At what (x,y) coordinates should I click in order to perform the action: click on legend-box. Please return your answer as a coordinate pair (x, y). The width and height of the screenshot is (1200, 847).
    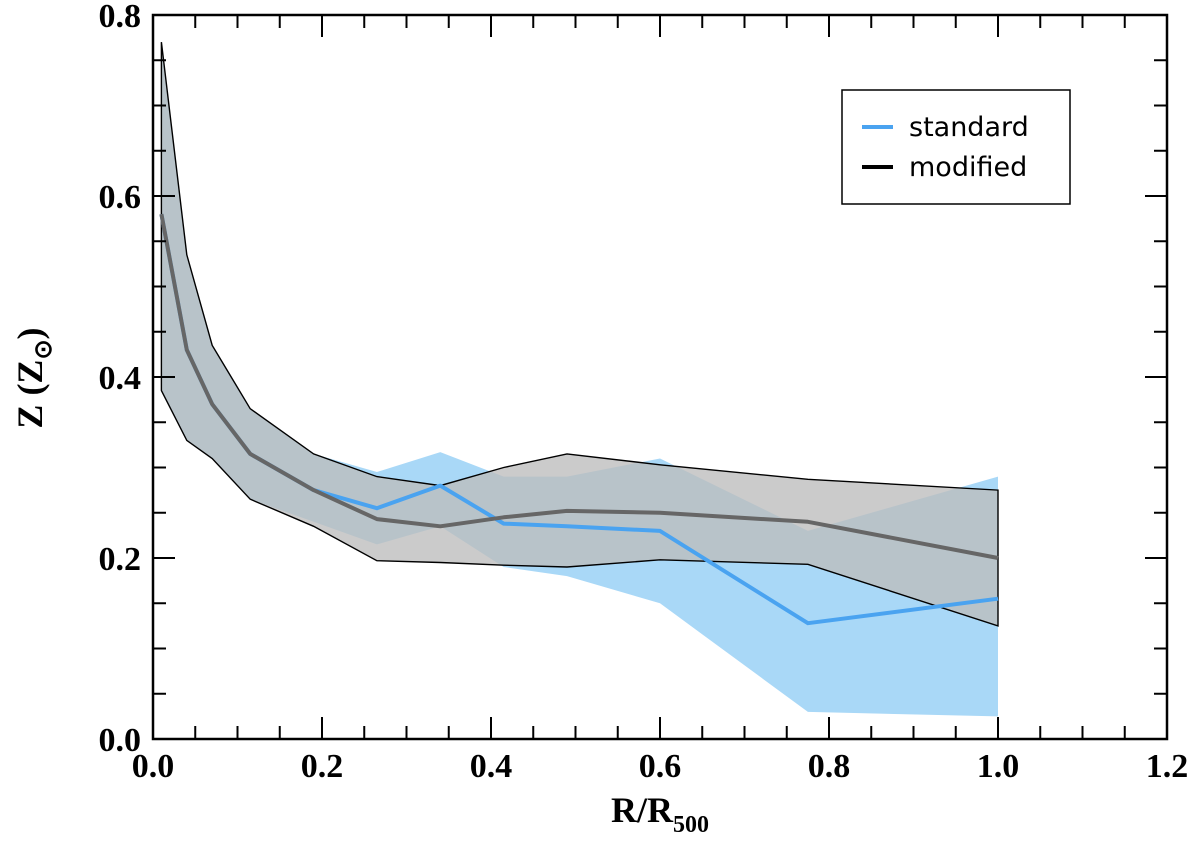
    Looking at the image, I should click on (956, 147).